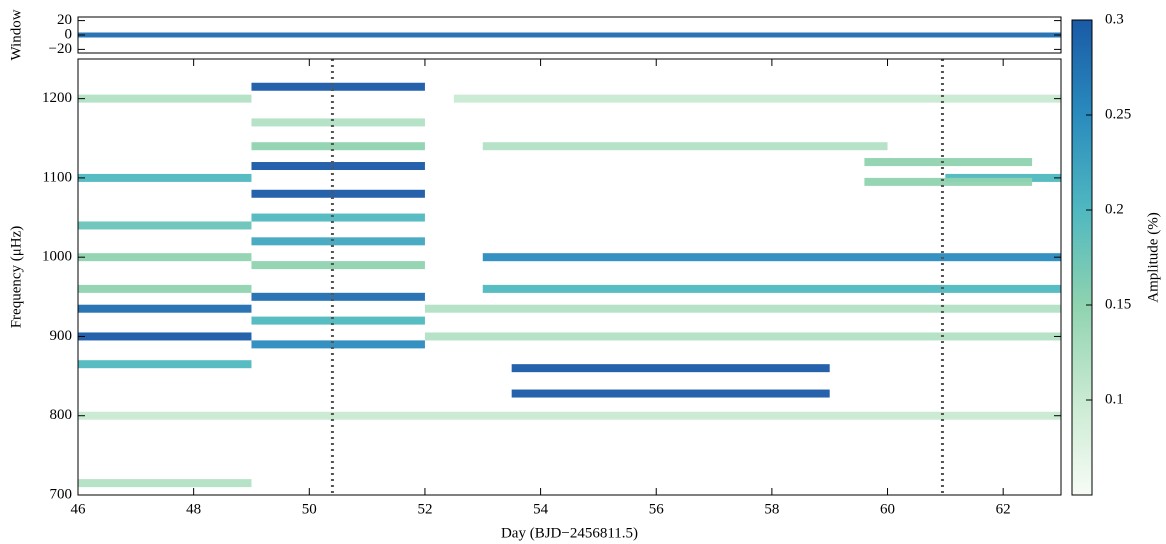 The image size is (1166, 544). Describe the element at coordinates (1003, 509) in the screenshot. I see `x-tick-label: 62` at that location.